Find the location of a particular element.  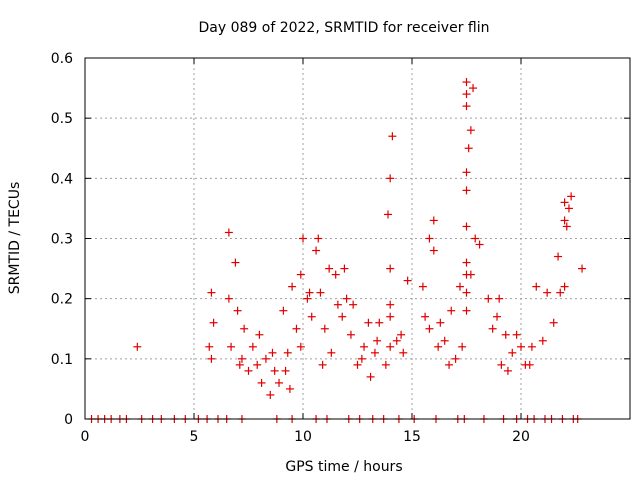

x-tick-label: 20 is located at coordinates (521, 437).